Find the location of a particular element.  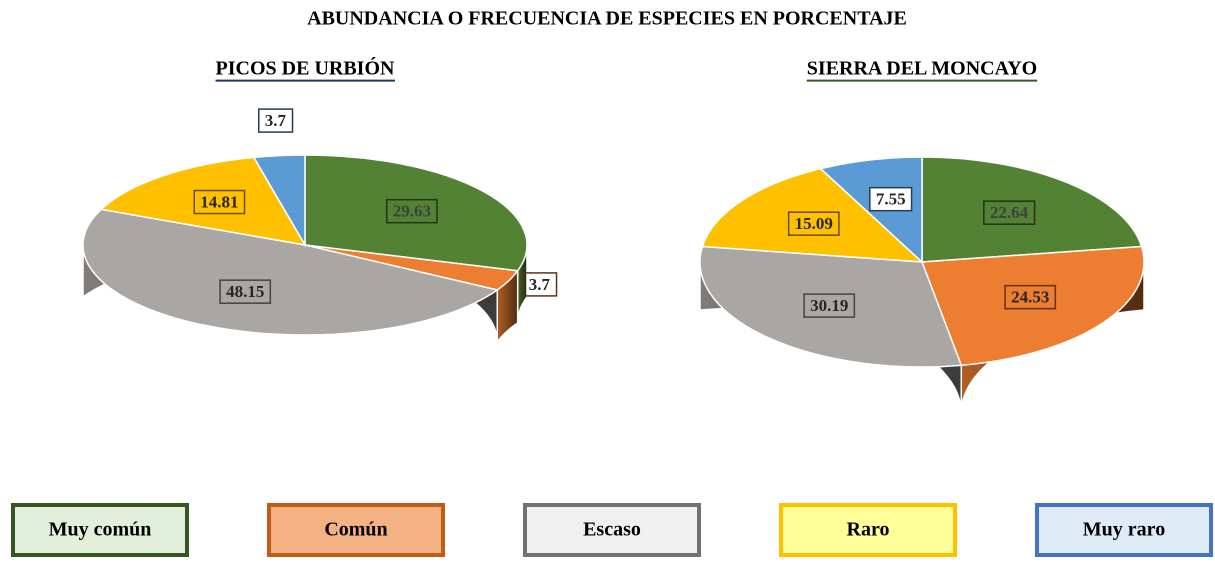

data-label: 30.19 is located at coordinates (829, 305).